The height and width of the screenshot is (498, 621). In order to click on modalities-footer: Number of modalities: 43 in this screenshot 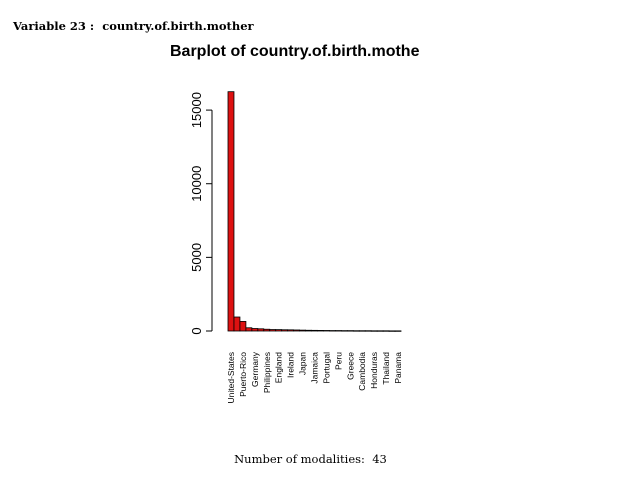, I will do `click(310, 459)`.